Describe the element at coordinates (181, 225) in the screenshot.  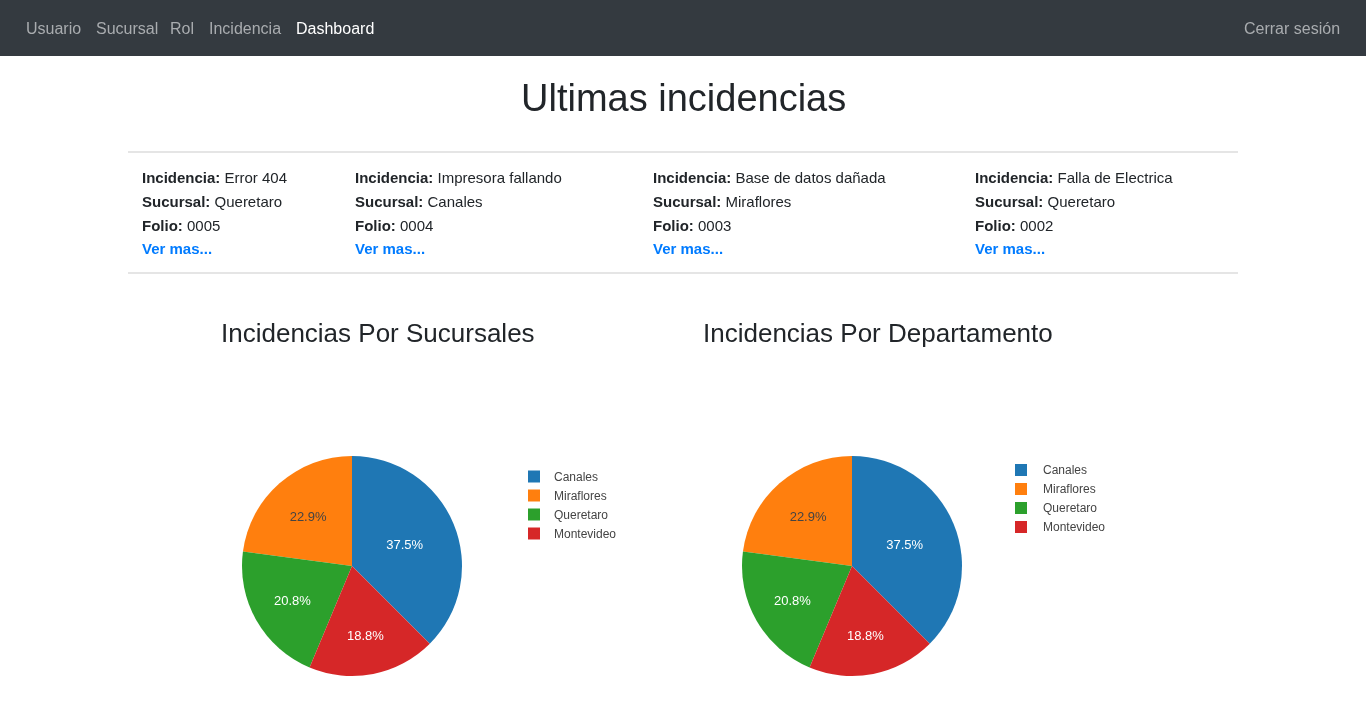
I see `text: Folio: 0005` at that location.